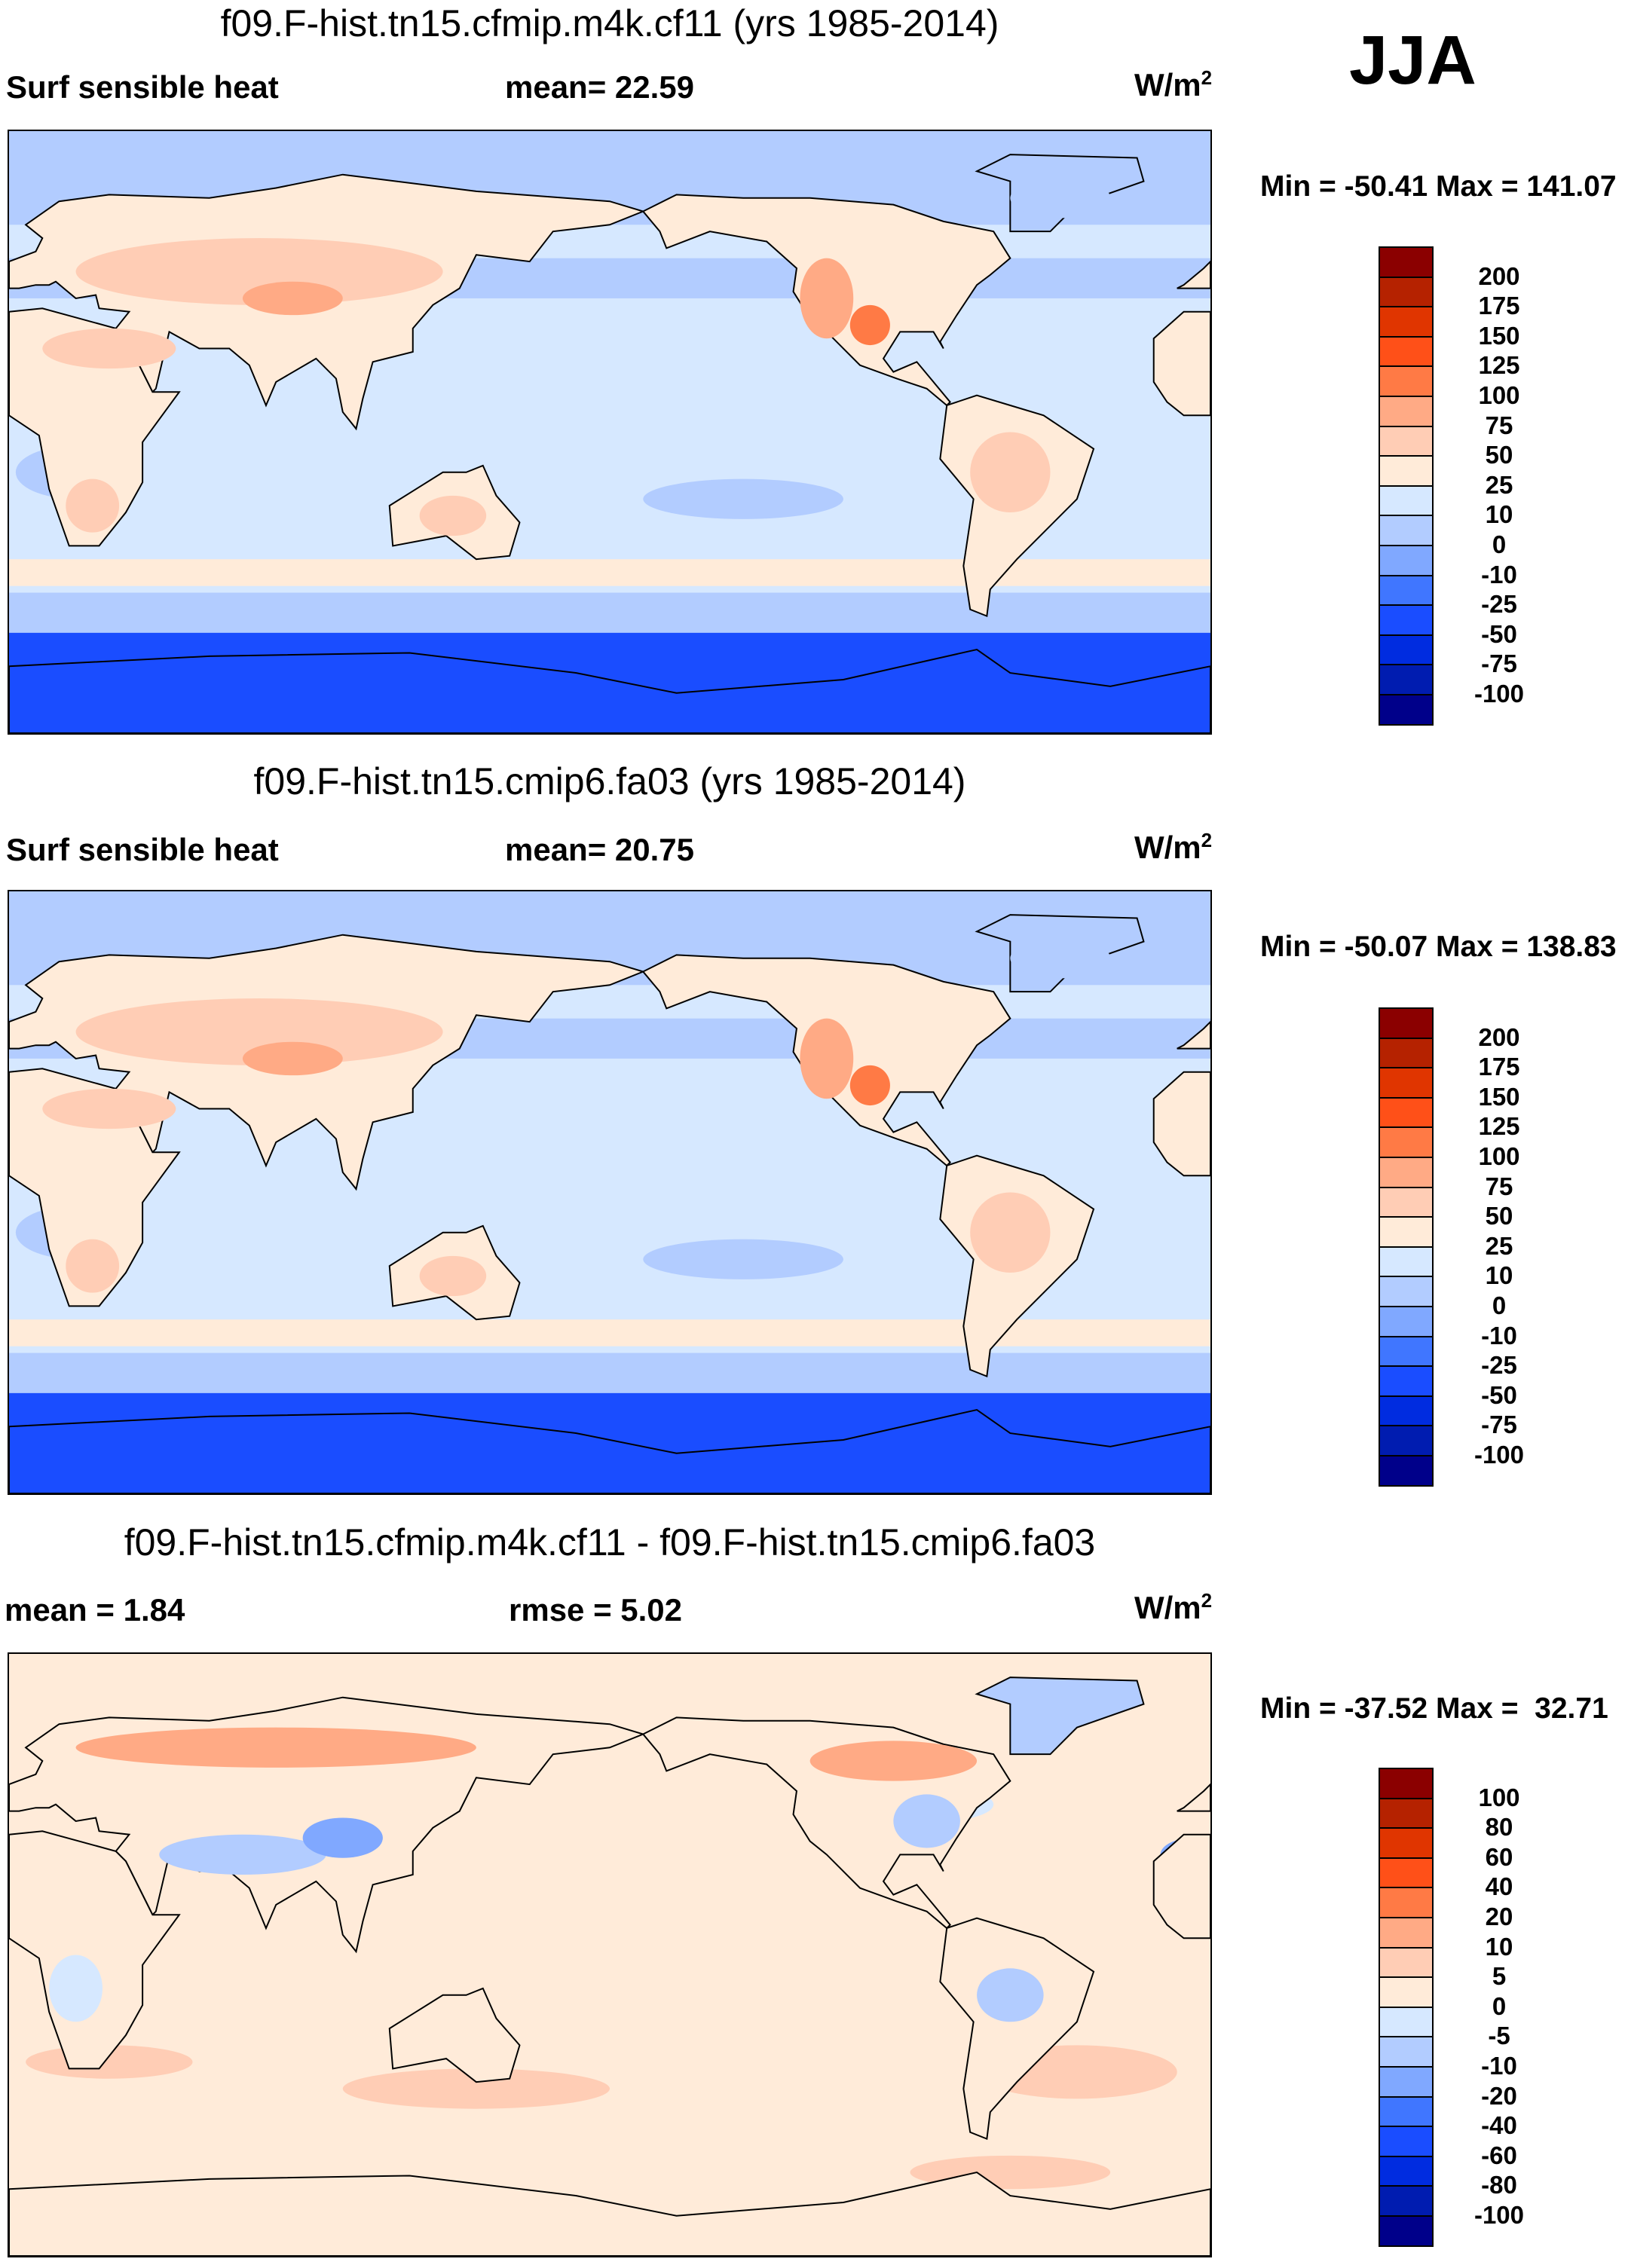 The image size is (1628, 2268). Describe the element at coordinates (1499, 1856) in the screenshot. I see `colorbar-label: 60` at that location.